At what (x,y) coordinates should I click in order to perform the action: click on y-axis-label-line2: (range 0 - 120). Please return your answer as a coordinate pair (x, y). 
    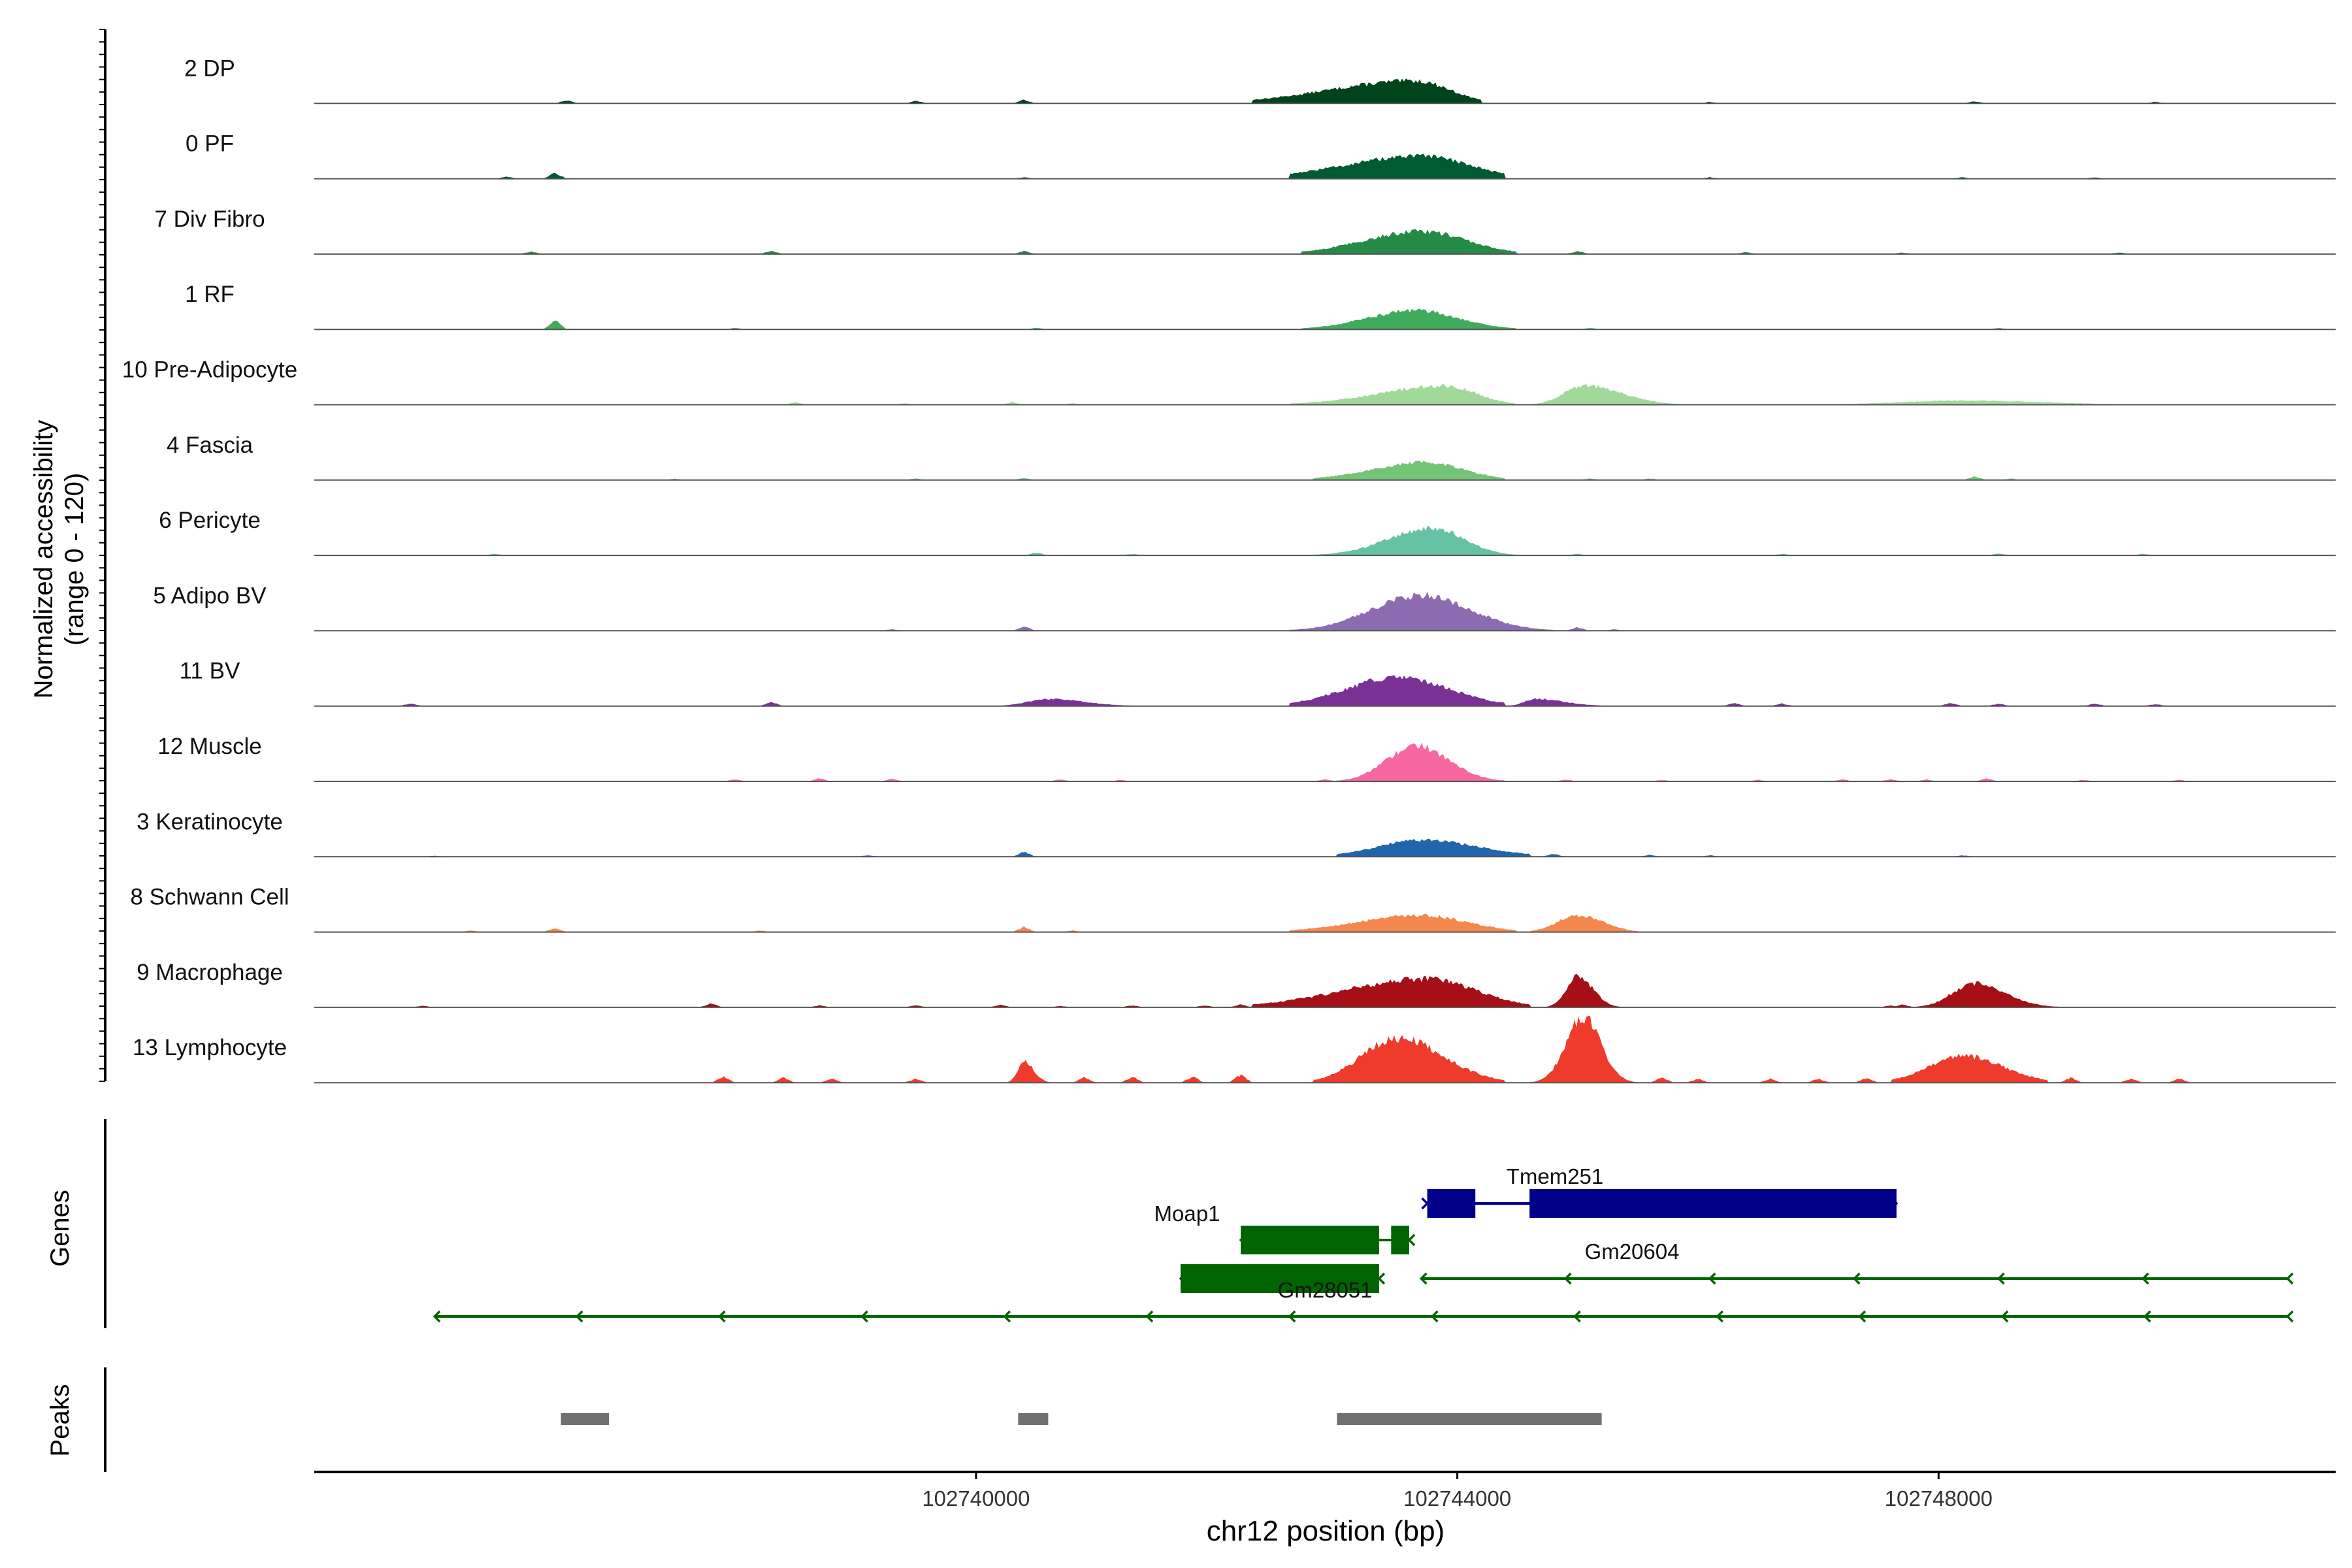
    Looking at the image, I should click on (74, 559).